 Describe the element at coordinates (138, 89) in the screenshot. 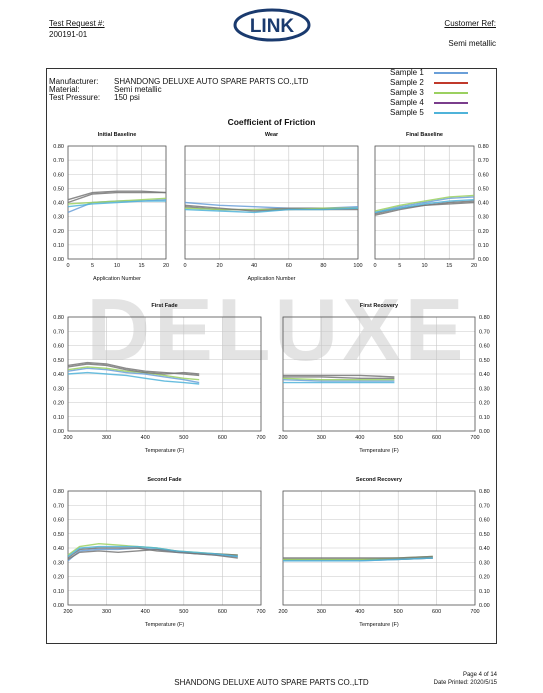

I see `material-value: Semi metallic` at that location.